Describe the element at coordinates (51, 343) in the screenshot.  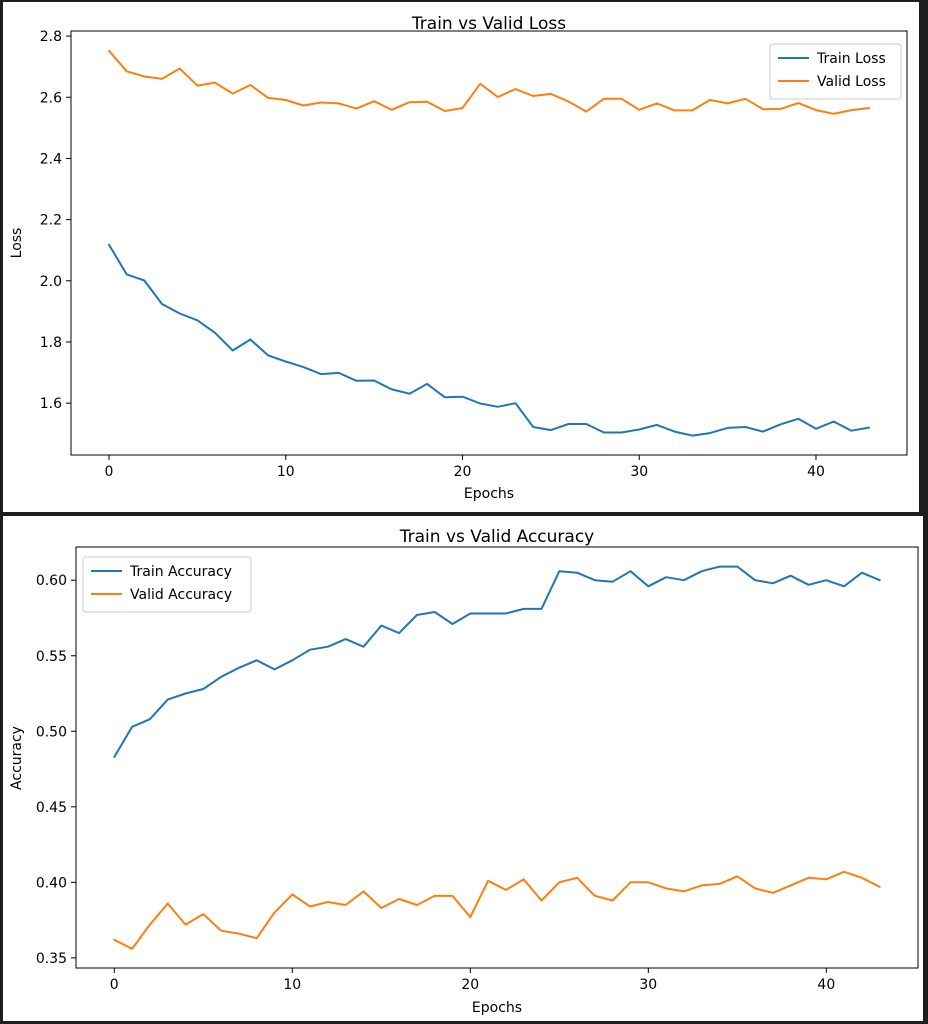
I see `y-tick-label: 1.8` at that location.